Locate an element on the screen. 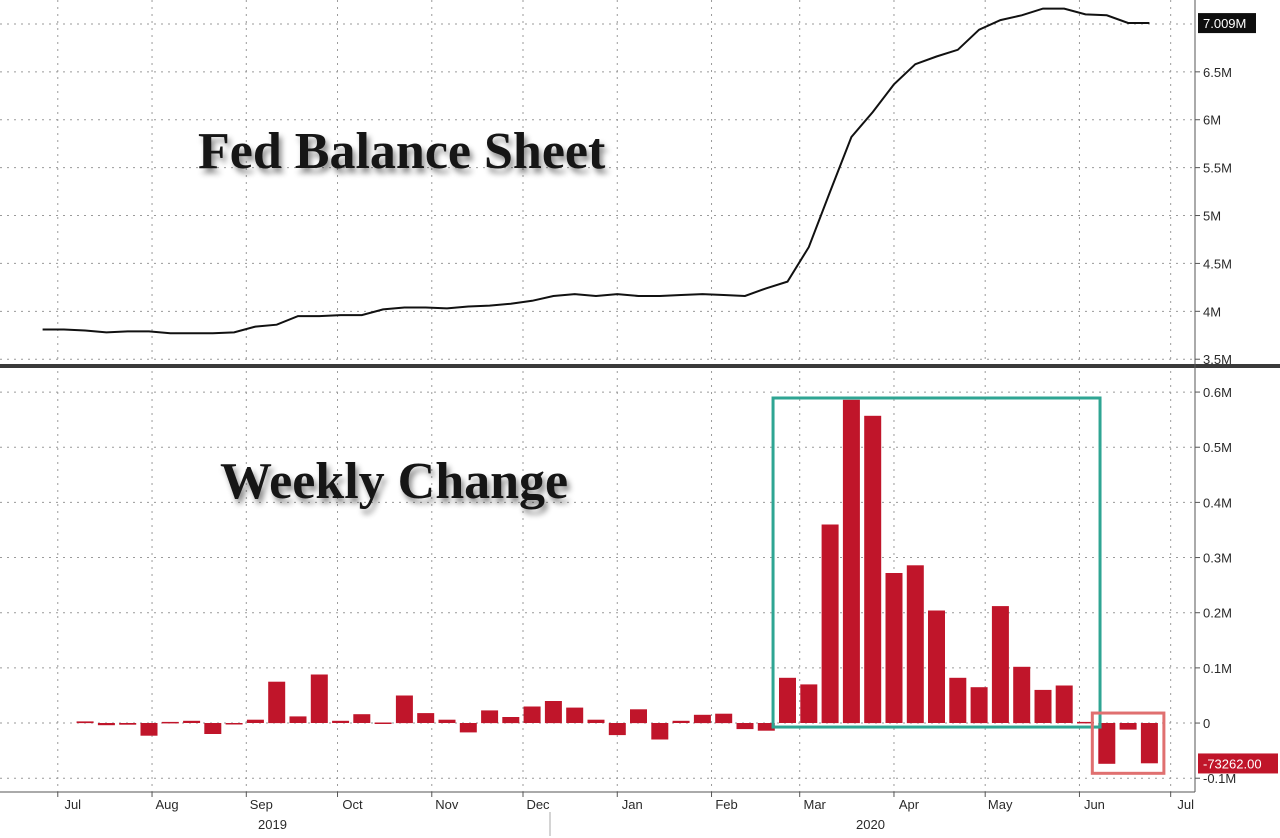 The height and width of the screenshot is (838, 1280). highlight-box-qe-surge is located at coordinates (936, 562).